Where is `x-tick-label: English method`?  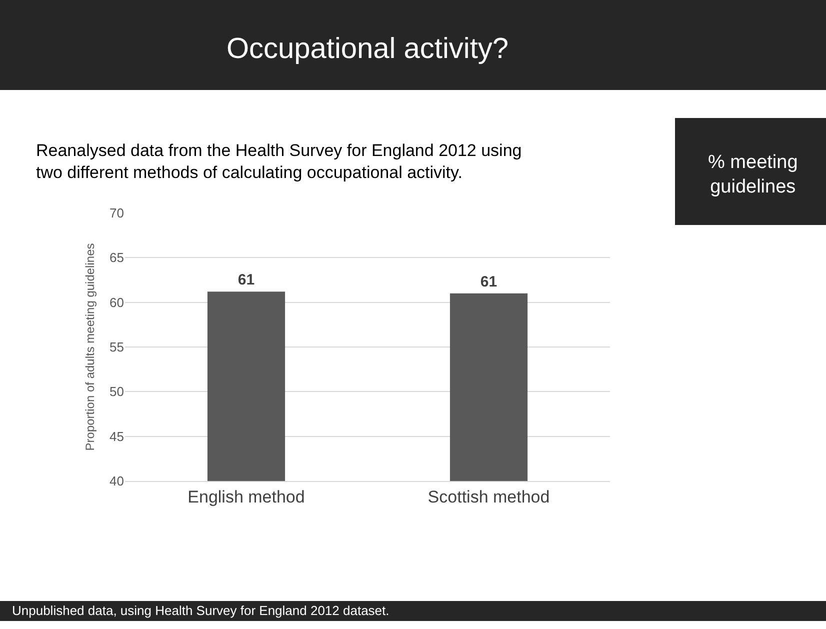 x-tick-label: English method is located at coordinates (246, 496).